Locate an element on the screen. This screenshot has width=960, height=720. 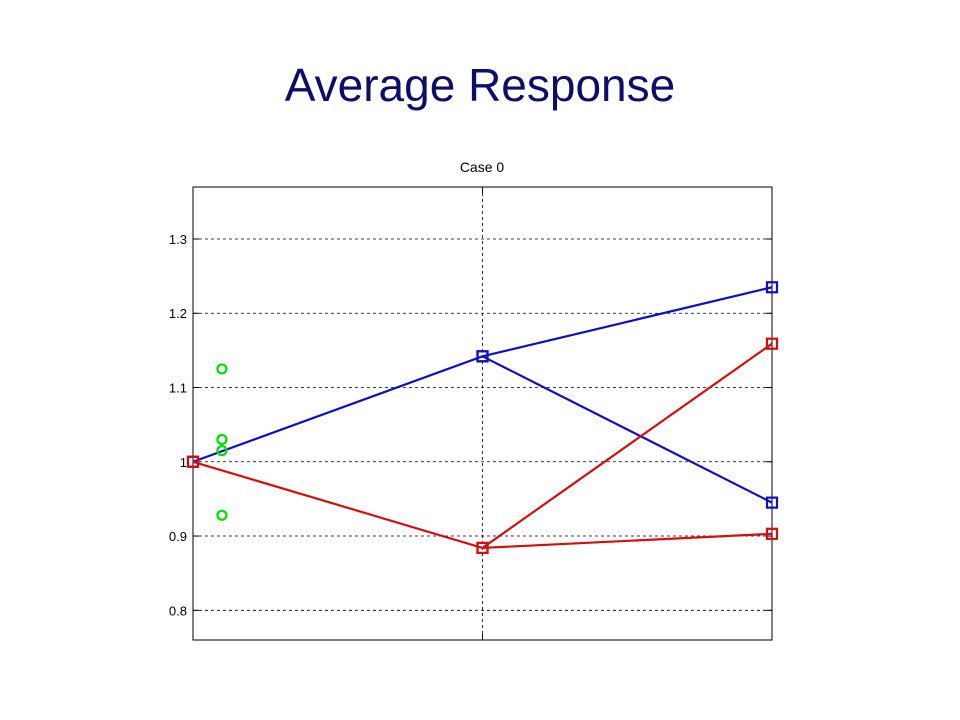
y-tick-label: 1.1 is located at coordinates (178, 388).